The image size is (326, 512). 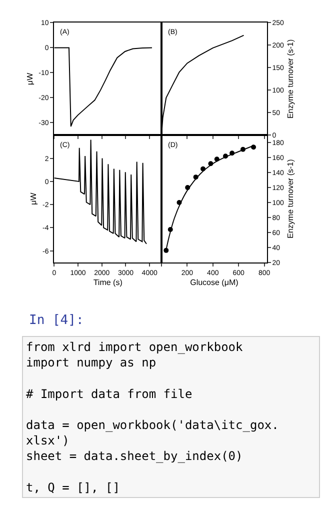 I want to click on text: In [4]:, so click(x=56, y=320).